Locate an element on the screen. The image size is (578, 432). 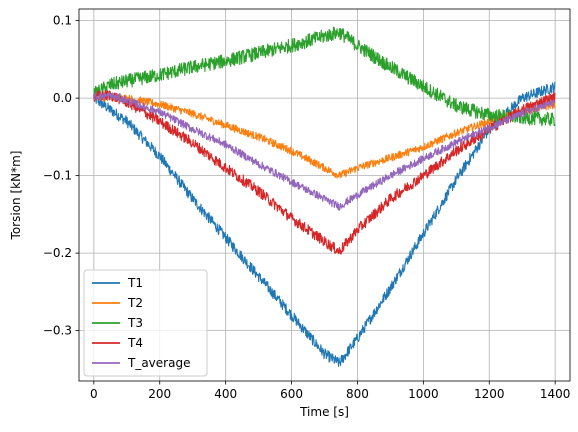
y-tick-label-1: 0.0 is located at coordinates (62, 98).